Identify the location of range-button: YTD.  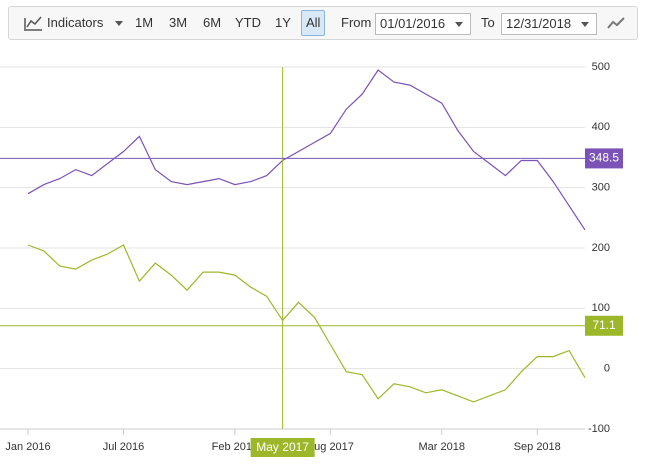
(248, 22).